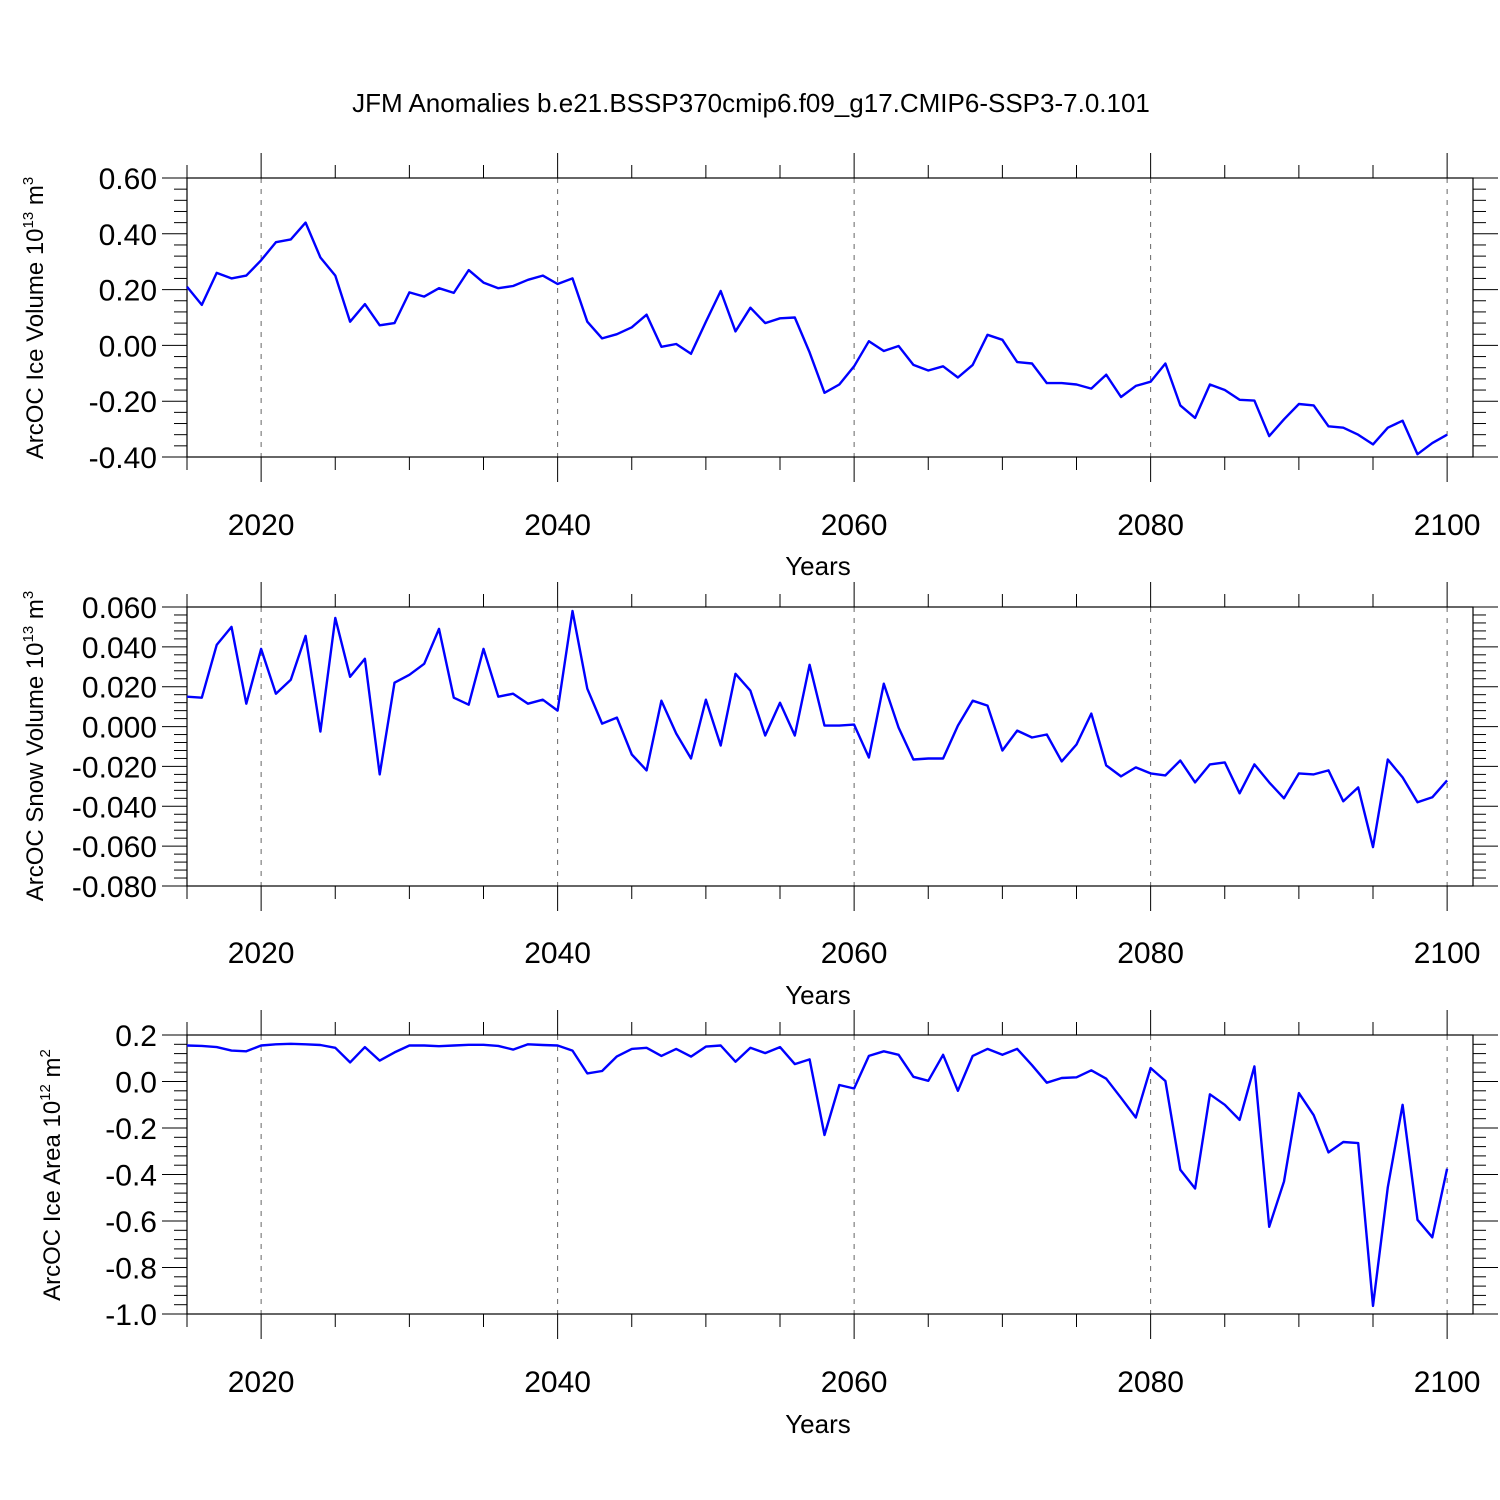 This screenshot has height=1500, width=1500. Describe the element at coordinates (34, 746) in the screenshot. I see `y-axis-label: ArcOC Snow Volume 1013 m3` at that location.